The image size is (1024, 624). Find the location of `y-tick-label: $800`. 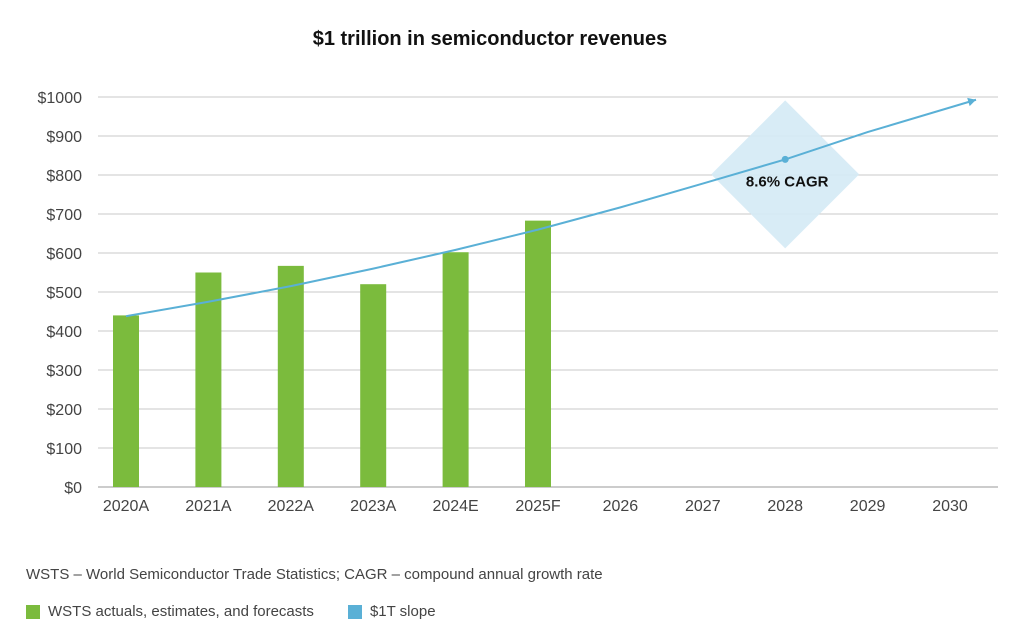

y-tick-label: $800 is located at coordinates (64, 176).